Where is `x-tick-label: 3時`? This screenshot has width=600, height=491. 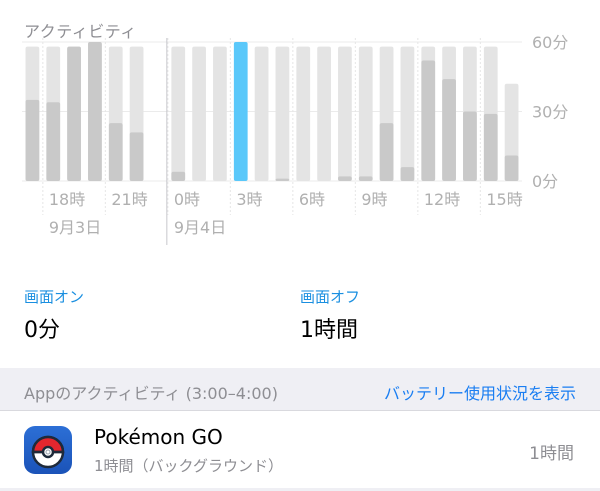 x-tick-label: 3時 is located at coordinates (249, 199).